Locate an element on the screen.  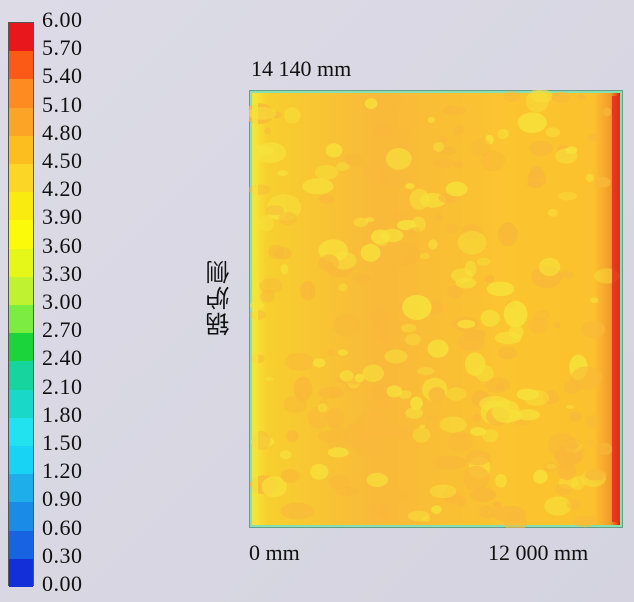
color-scale-tick-label: 4.20 is located at coordinates (62, 189).